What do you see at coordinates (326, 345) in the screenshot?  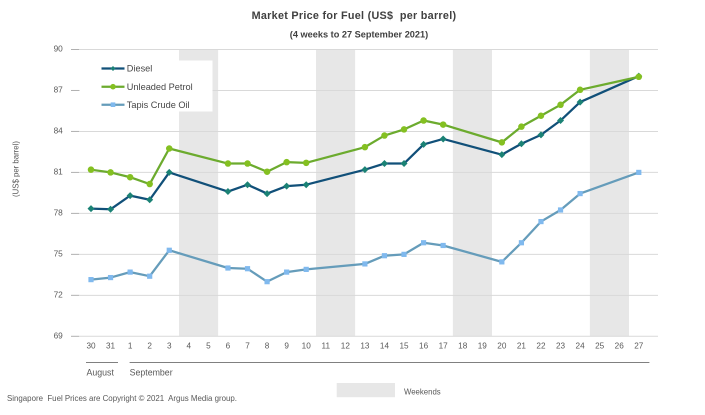 I see `svg-text: 11` at bounding box center [326, 345].